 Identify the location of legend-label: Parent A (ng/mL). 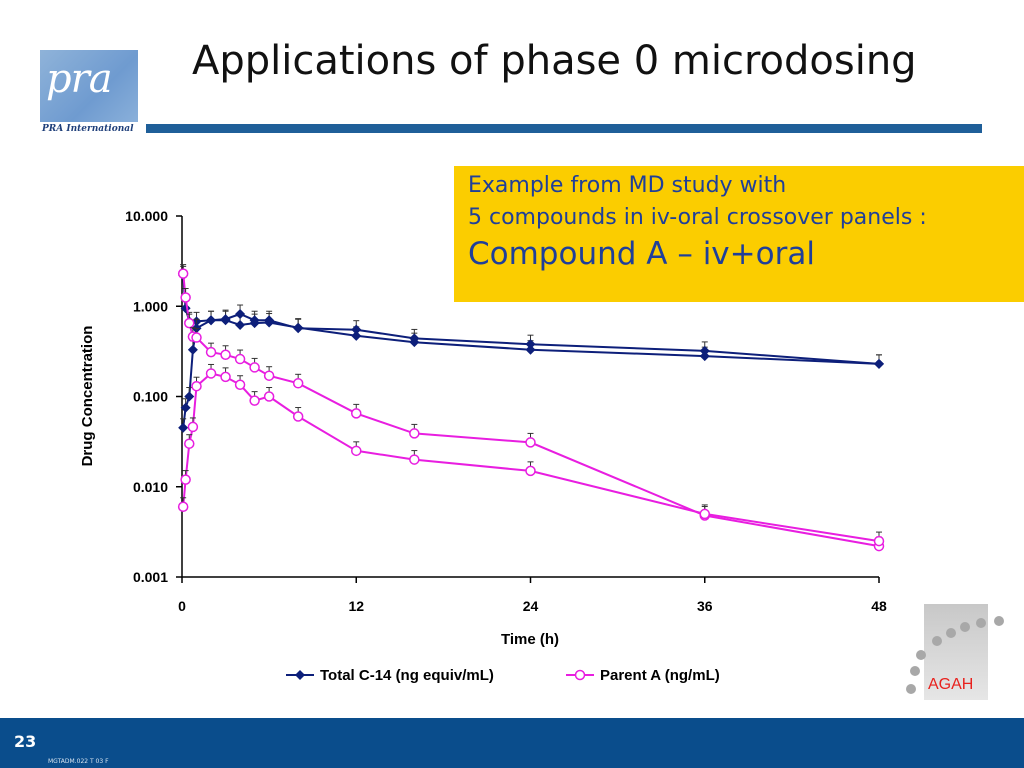
(660, 675).